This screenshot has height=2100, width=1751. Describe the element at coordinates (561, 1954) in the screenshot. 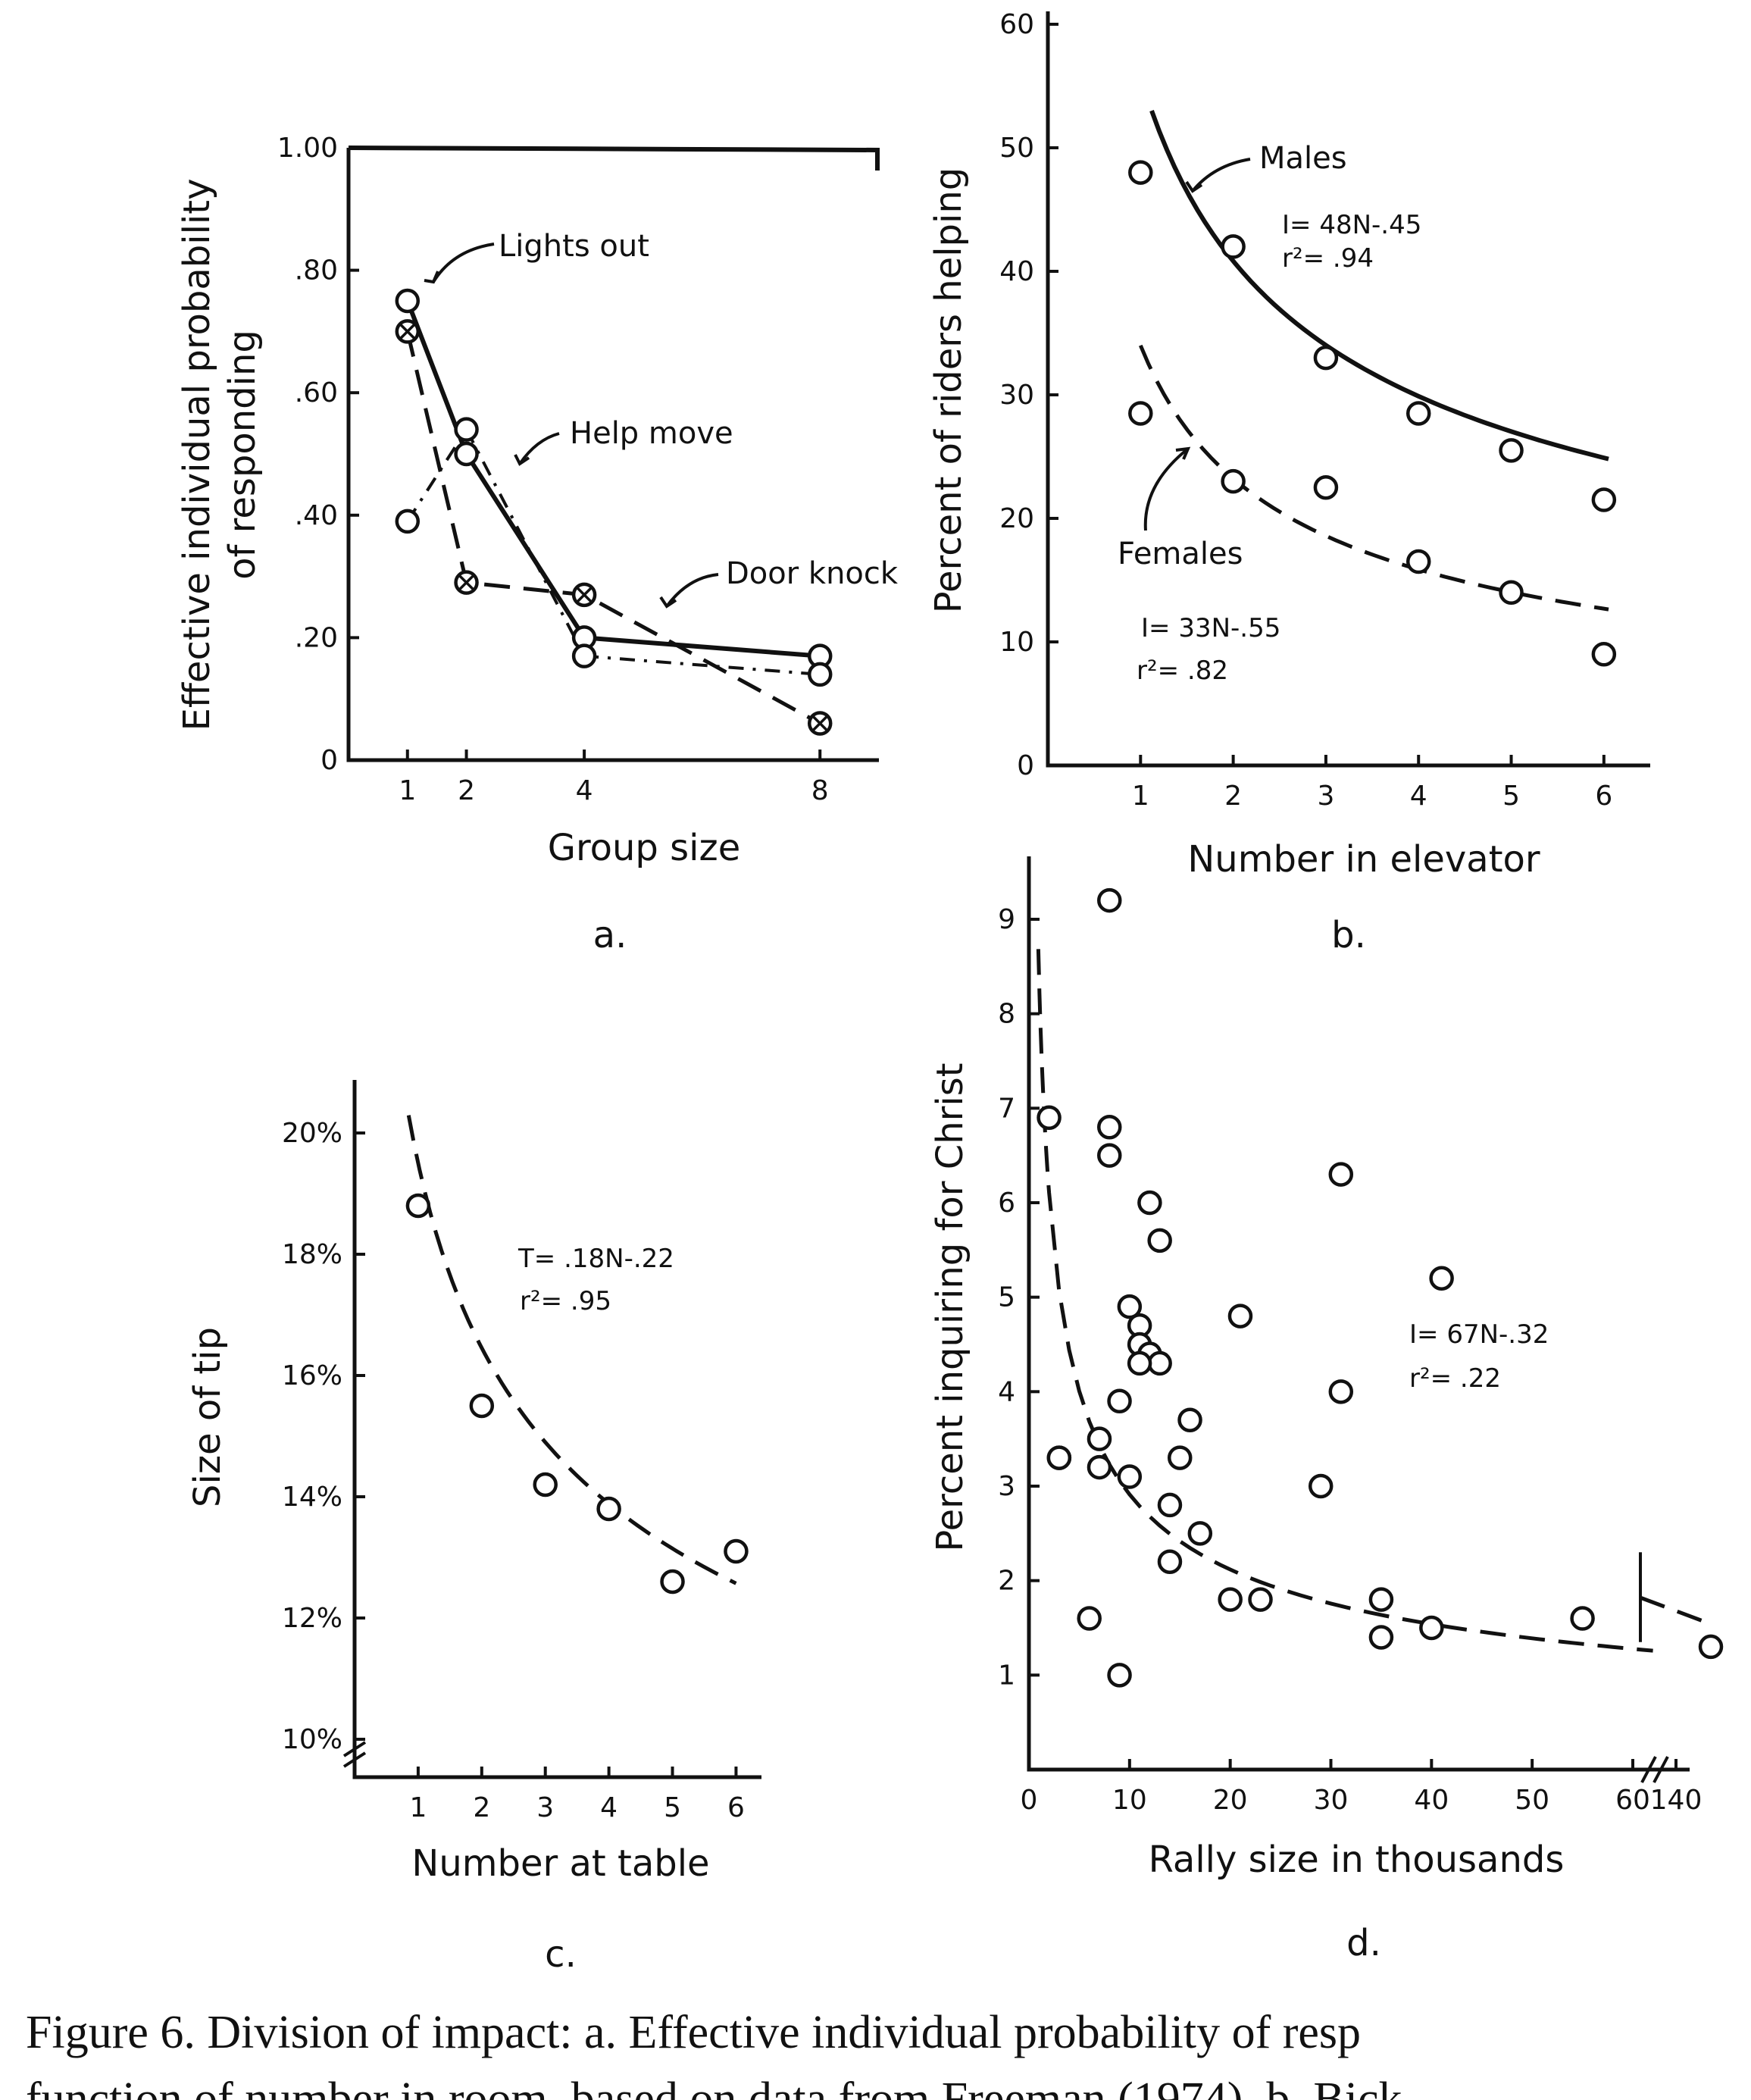

I see `panel-c-panel-label: c.` at that location.